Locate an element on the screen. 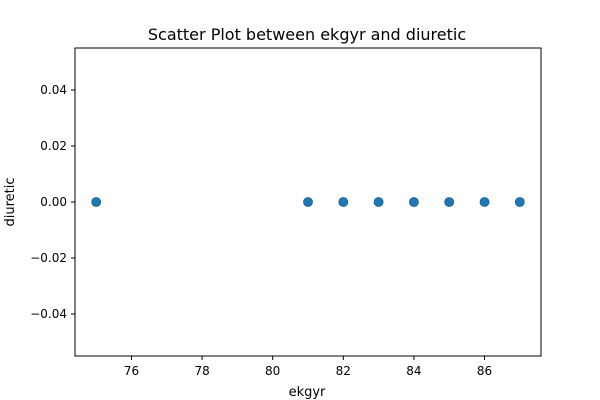  y-tick-label: 0.00 is located at coordinates (53, 202).